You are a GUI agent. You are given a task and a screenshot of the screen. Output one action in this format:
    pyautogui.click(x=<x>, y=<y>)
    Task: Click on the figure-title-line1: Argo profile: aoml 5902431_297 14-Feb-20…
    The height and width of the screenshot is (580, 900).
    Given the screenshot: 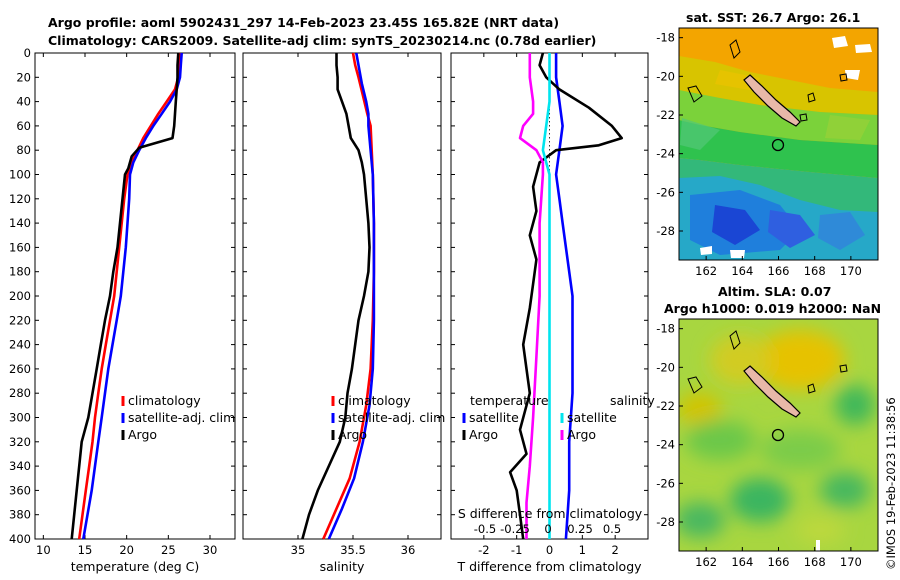 What is the action you would take?
    pyautogui.click(x=304, y=22)
    